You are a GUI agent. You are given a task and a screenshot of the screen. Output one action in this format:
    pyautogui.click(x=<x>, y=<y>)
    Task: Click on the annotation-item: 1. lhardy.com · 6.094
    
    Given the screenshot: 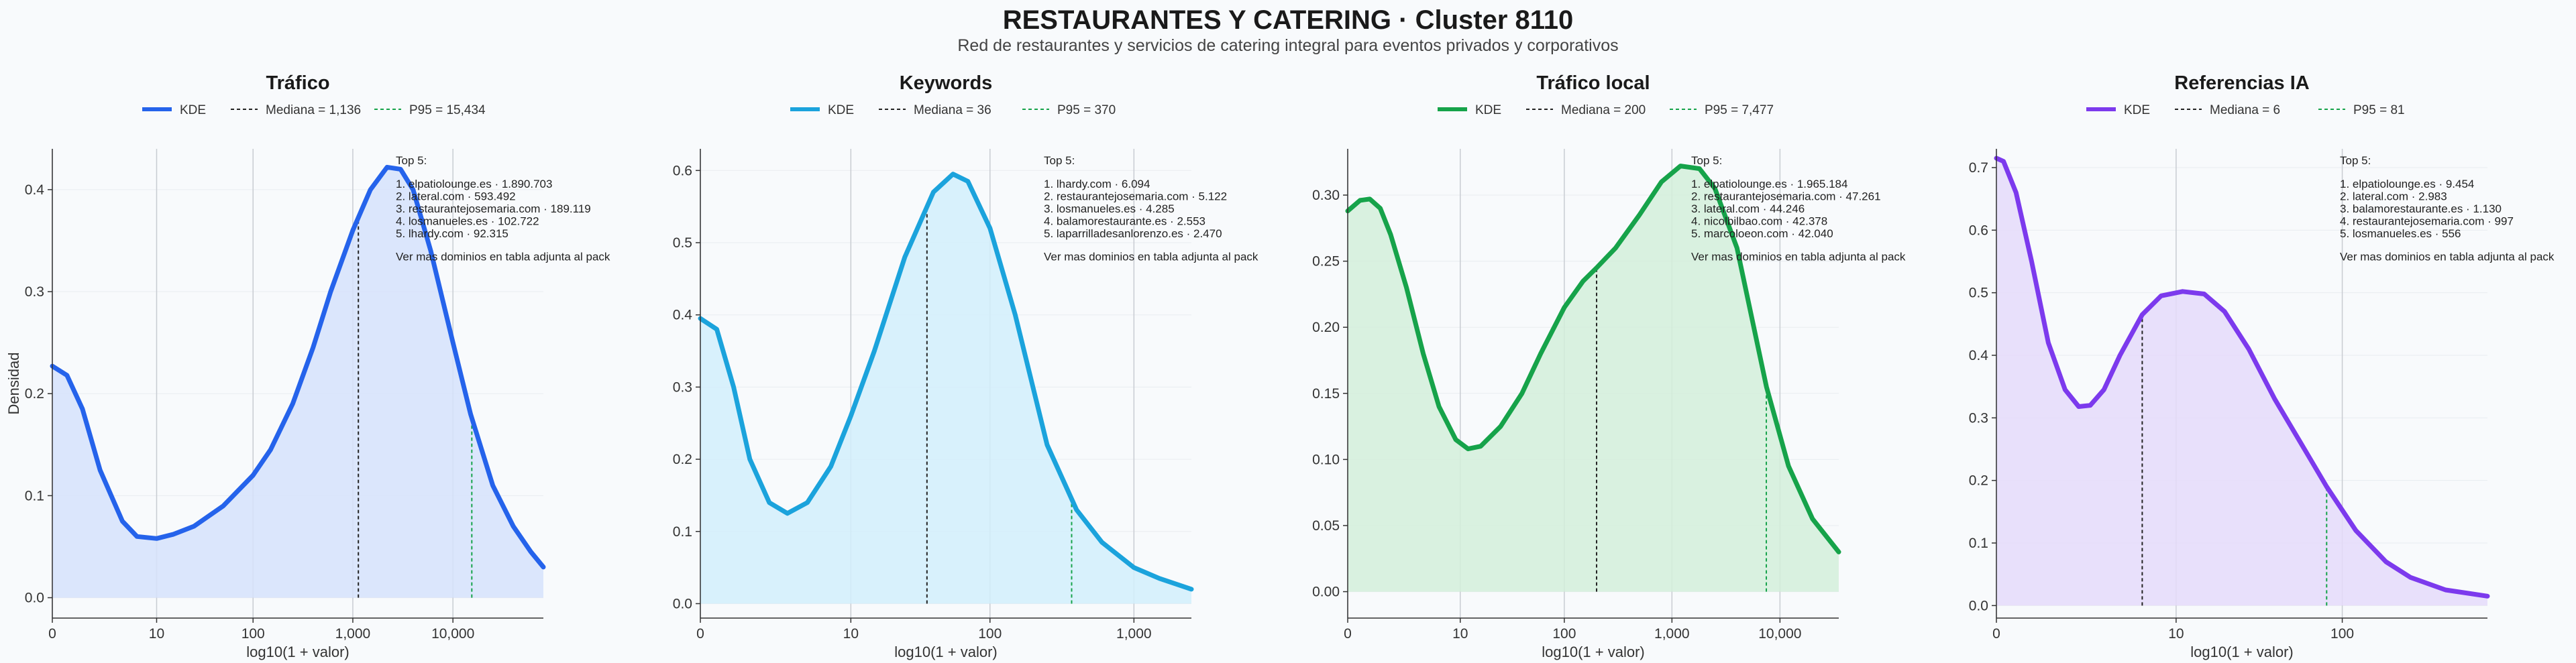 What is the action you would take?
    pyautogui.click(x=1097, y=184)
    